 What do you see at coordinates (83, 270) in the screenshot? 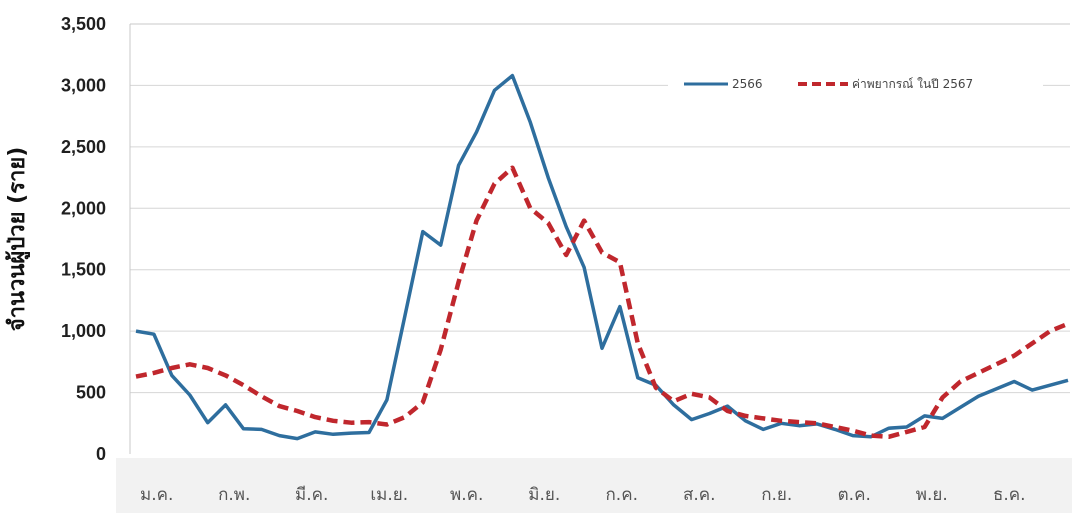
I see `y-tick-label: 1,500` at bounding box center [83, 270].